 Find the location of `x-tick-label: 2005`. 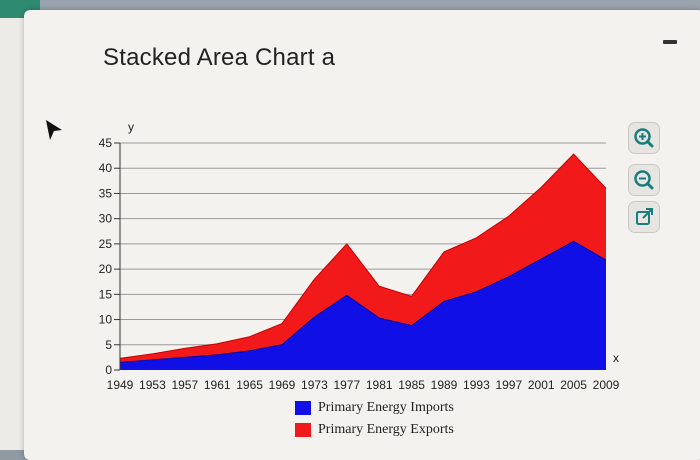

x-tick-label: 2005 is located at coordinates (573, 385).